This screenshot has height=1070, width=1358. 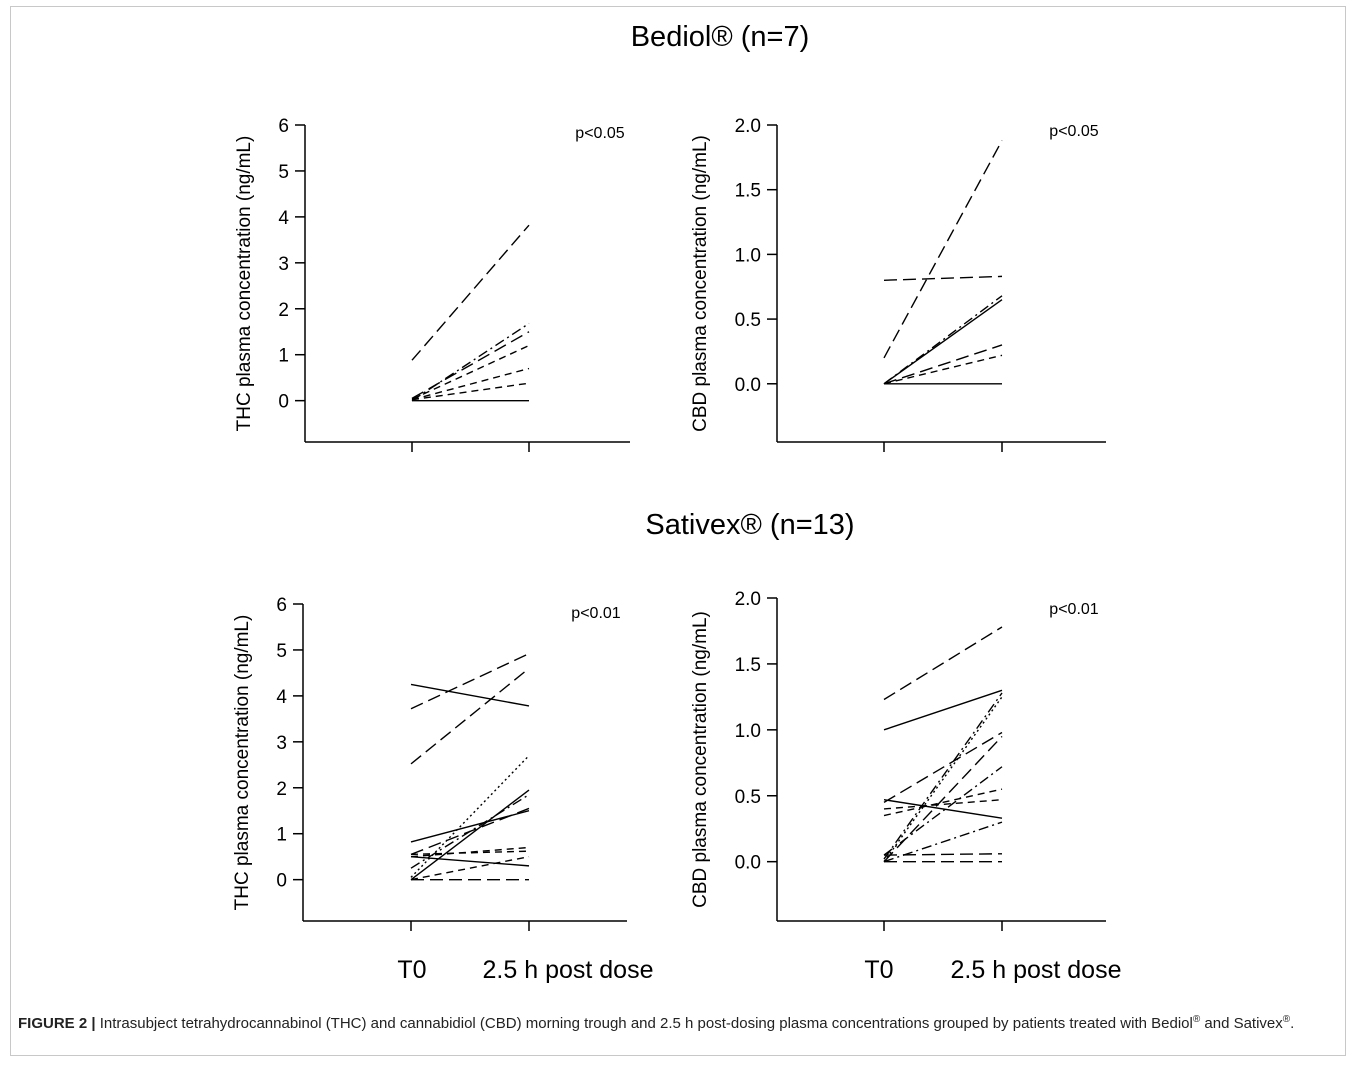 What do you see at coordinates (1036, 970) in the screenshot?
I see `x-category-post-dose-right: 2.5 h post dose` at bounding box center [1036, 970].